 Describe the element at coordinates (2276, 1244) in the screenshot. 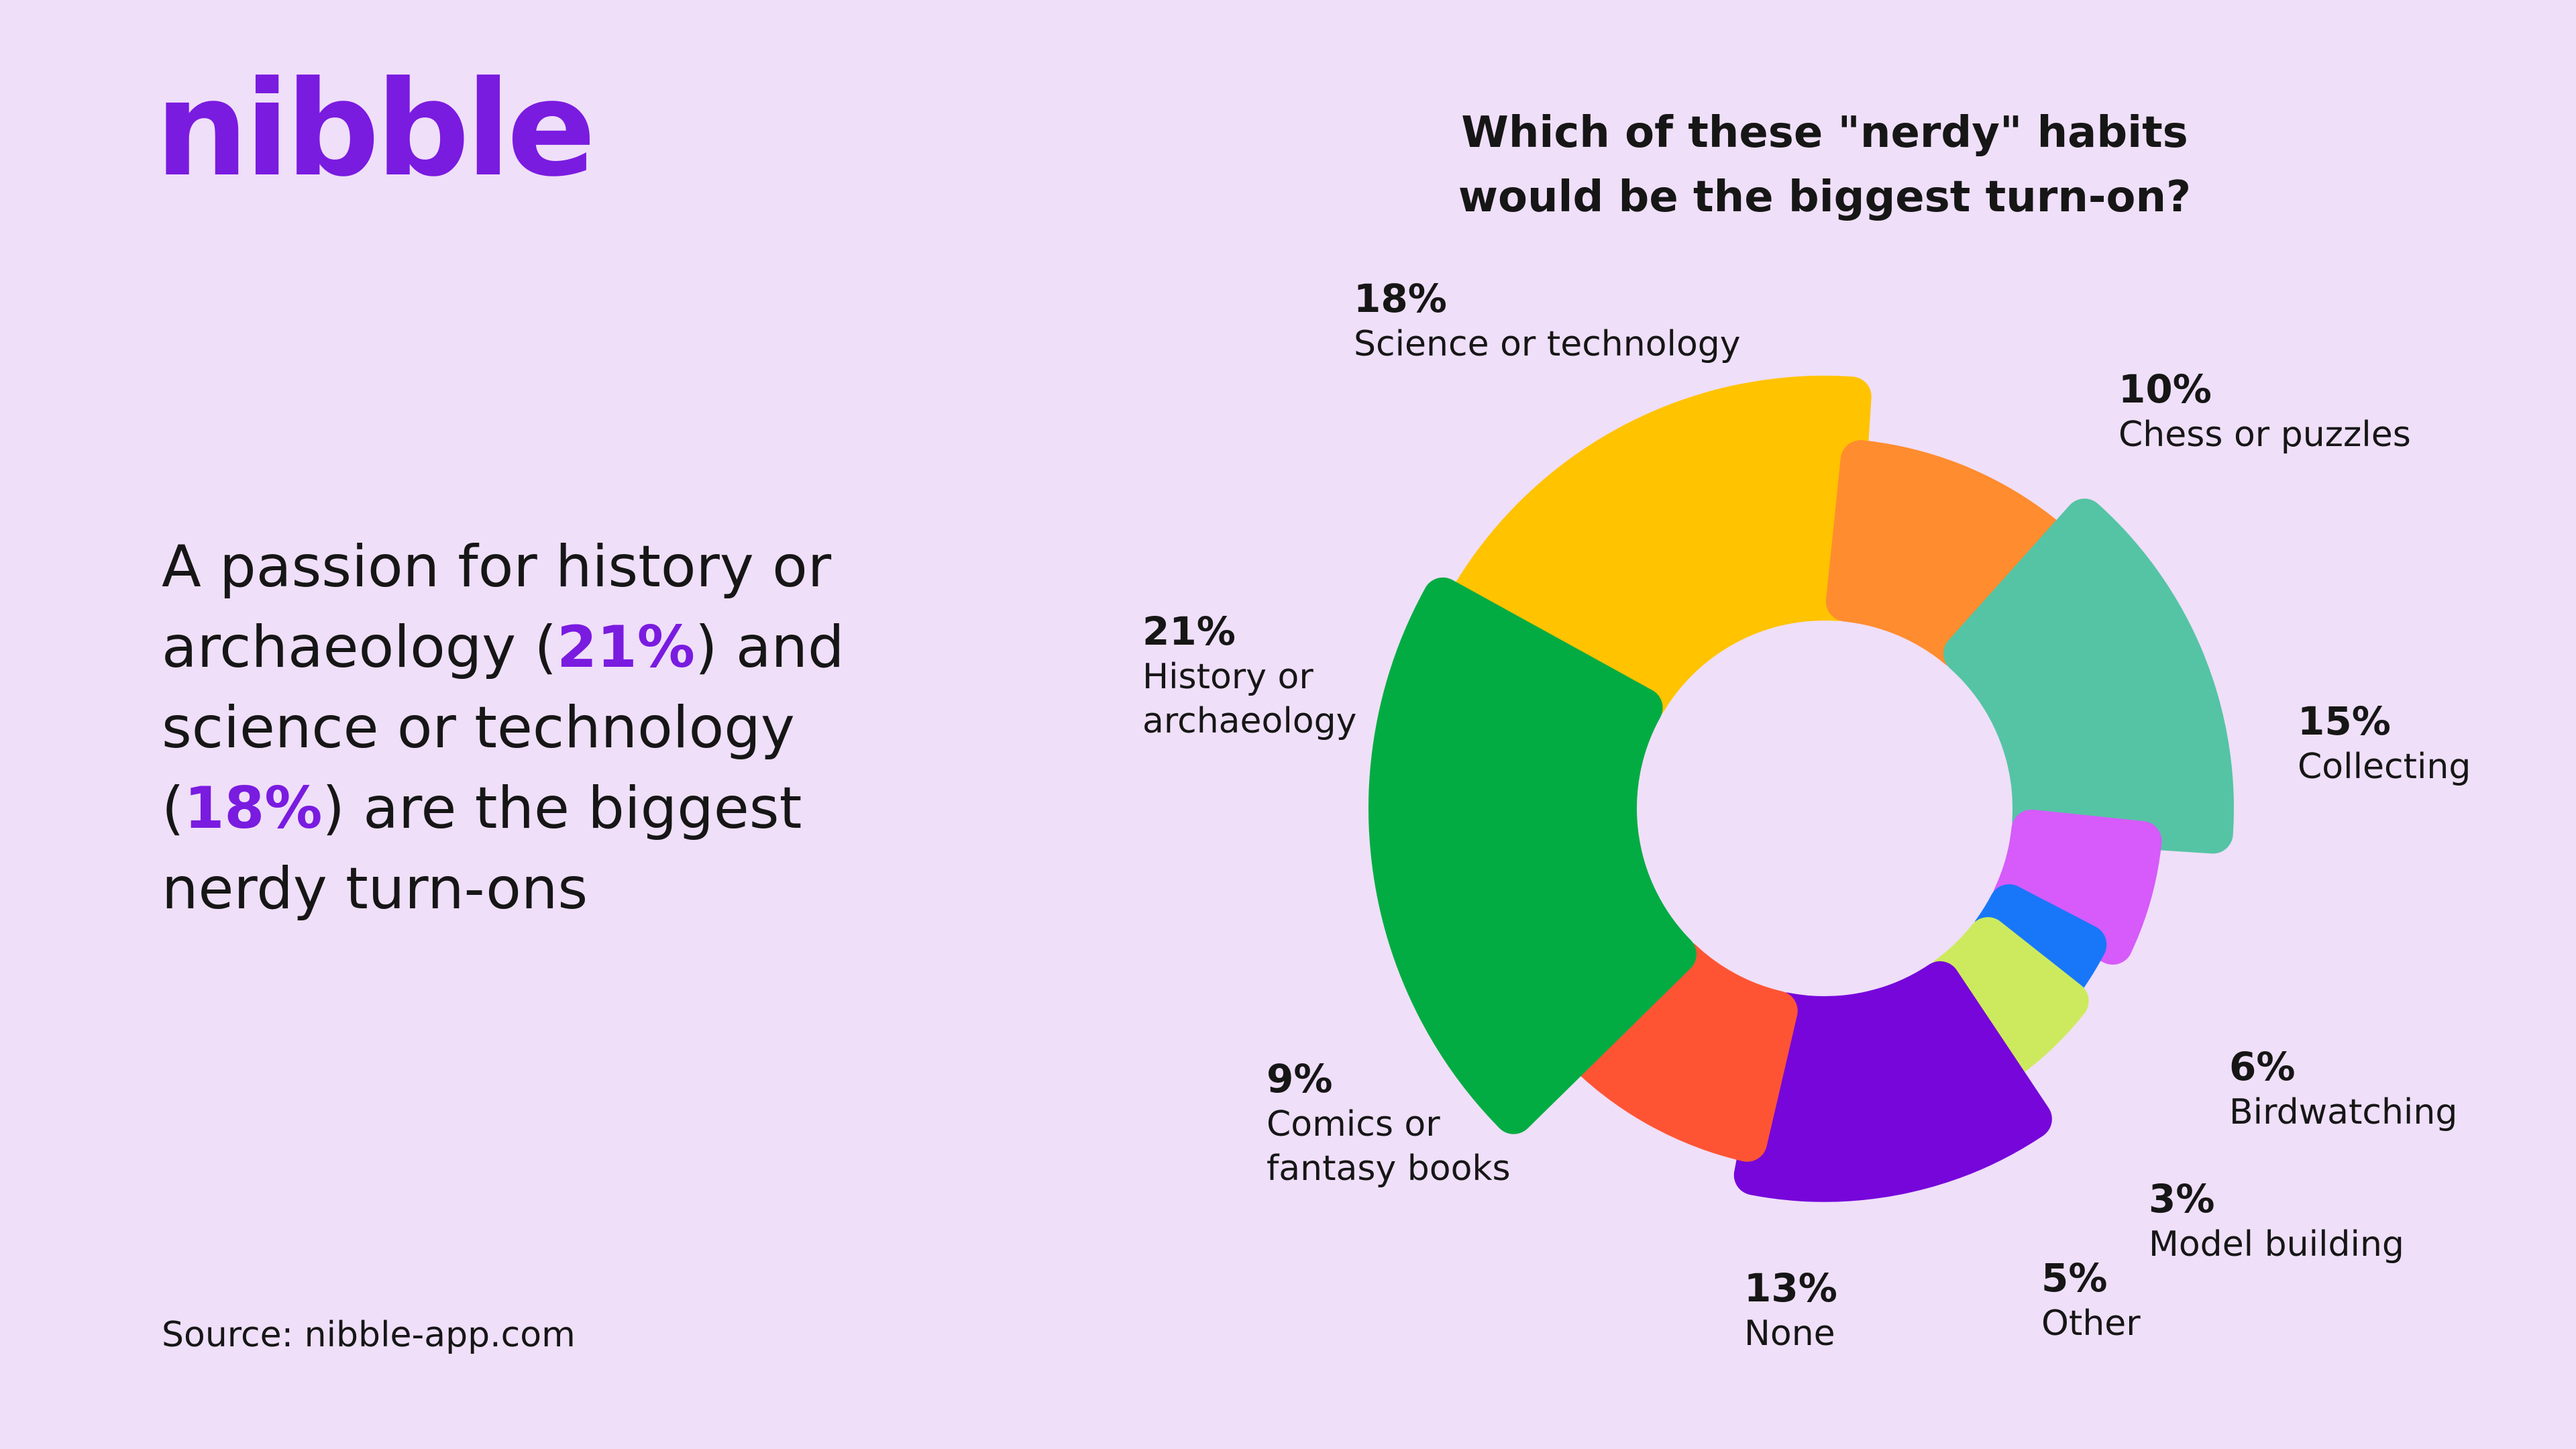

I see `slice-category-label: Model building` at that location.